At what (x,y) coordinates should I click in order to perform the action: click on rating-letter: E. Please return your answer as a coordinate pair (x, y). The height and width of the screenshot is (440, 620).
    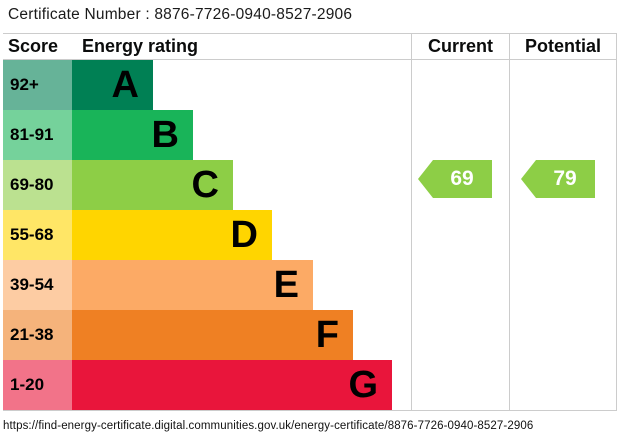
    Looking at the image, I should click on (286, 285).